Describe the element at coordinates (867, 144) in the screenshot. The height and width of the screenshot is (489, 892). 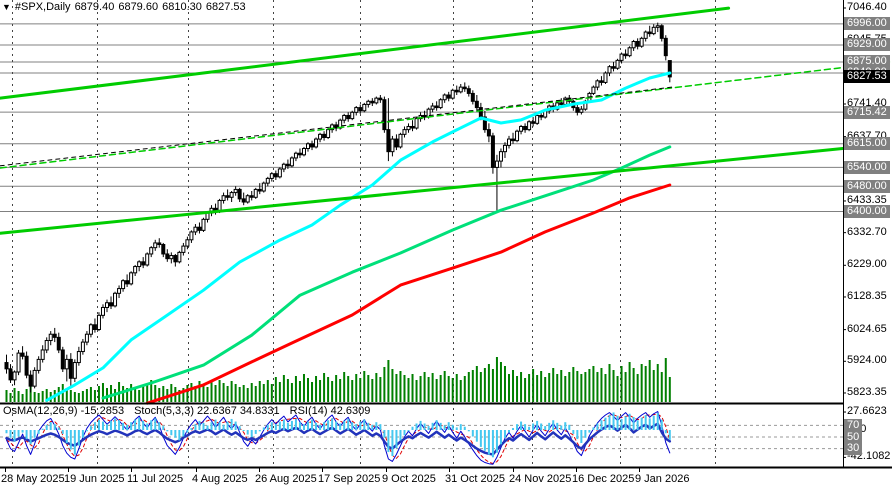
I see `price-level-box: 6615.00` at that location.